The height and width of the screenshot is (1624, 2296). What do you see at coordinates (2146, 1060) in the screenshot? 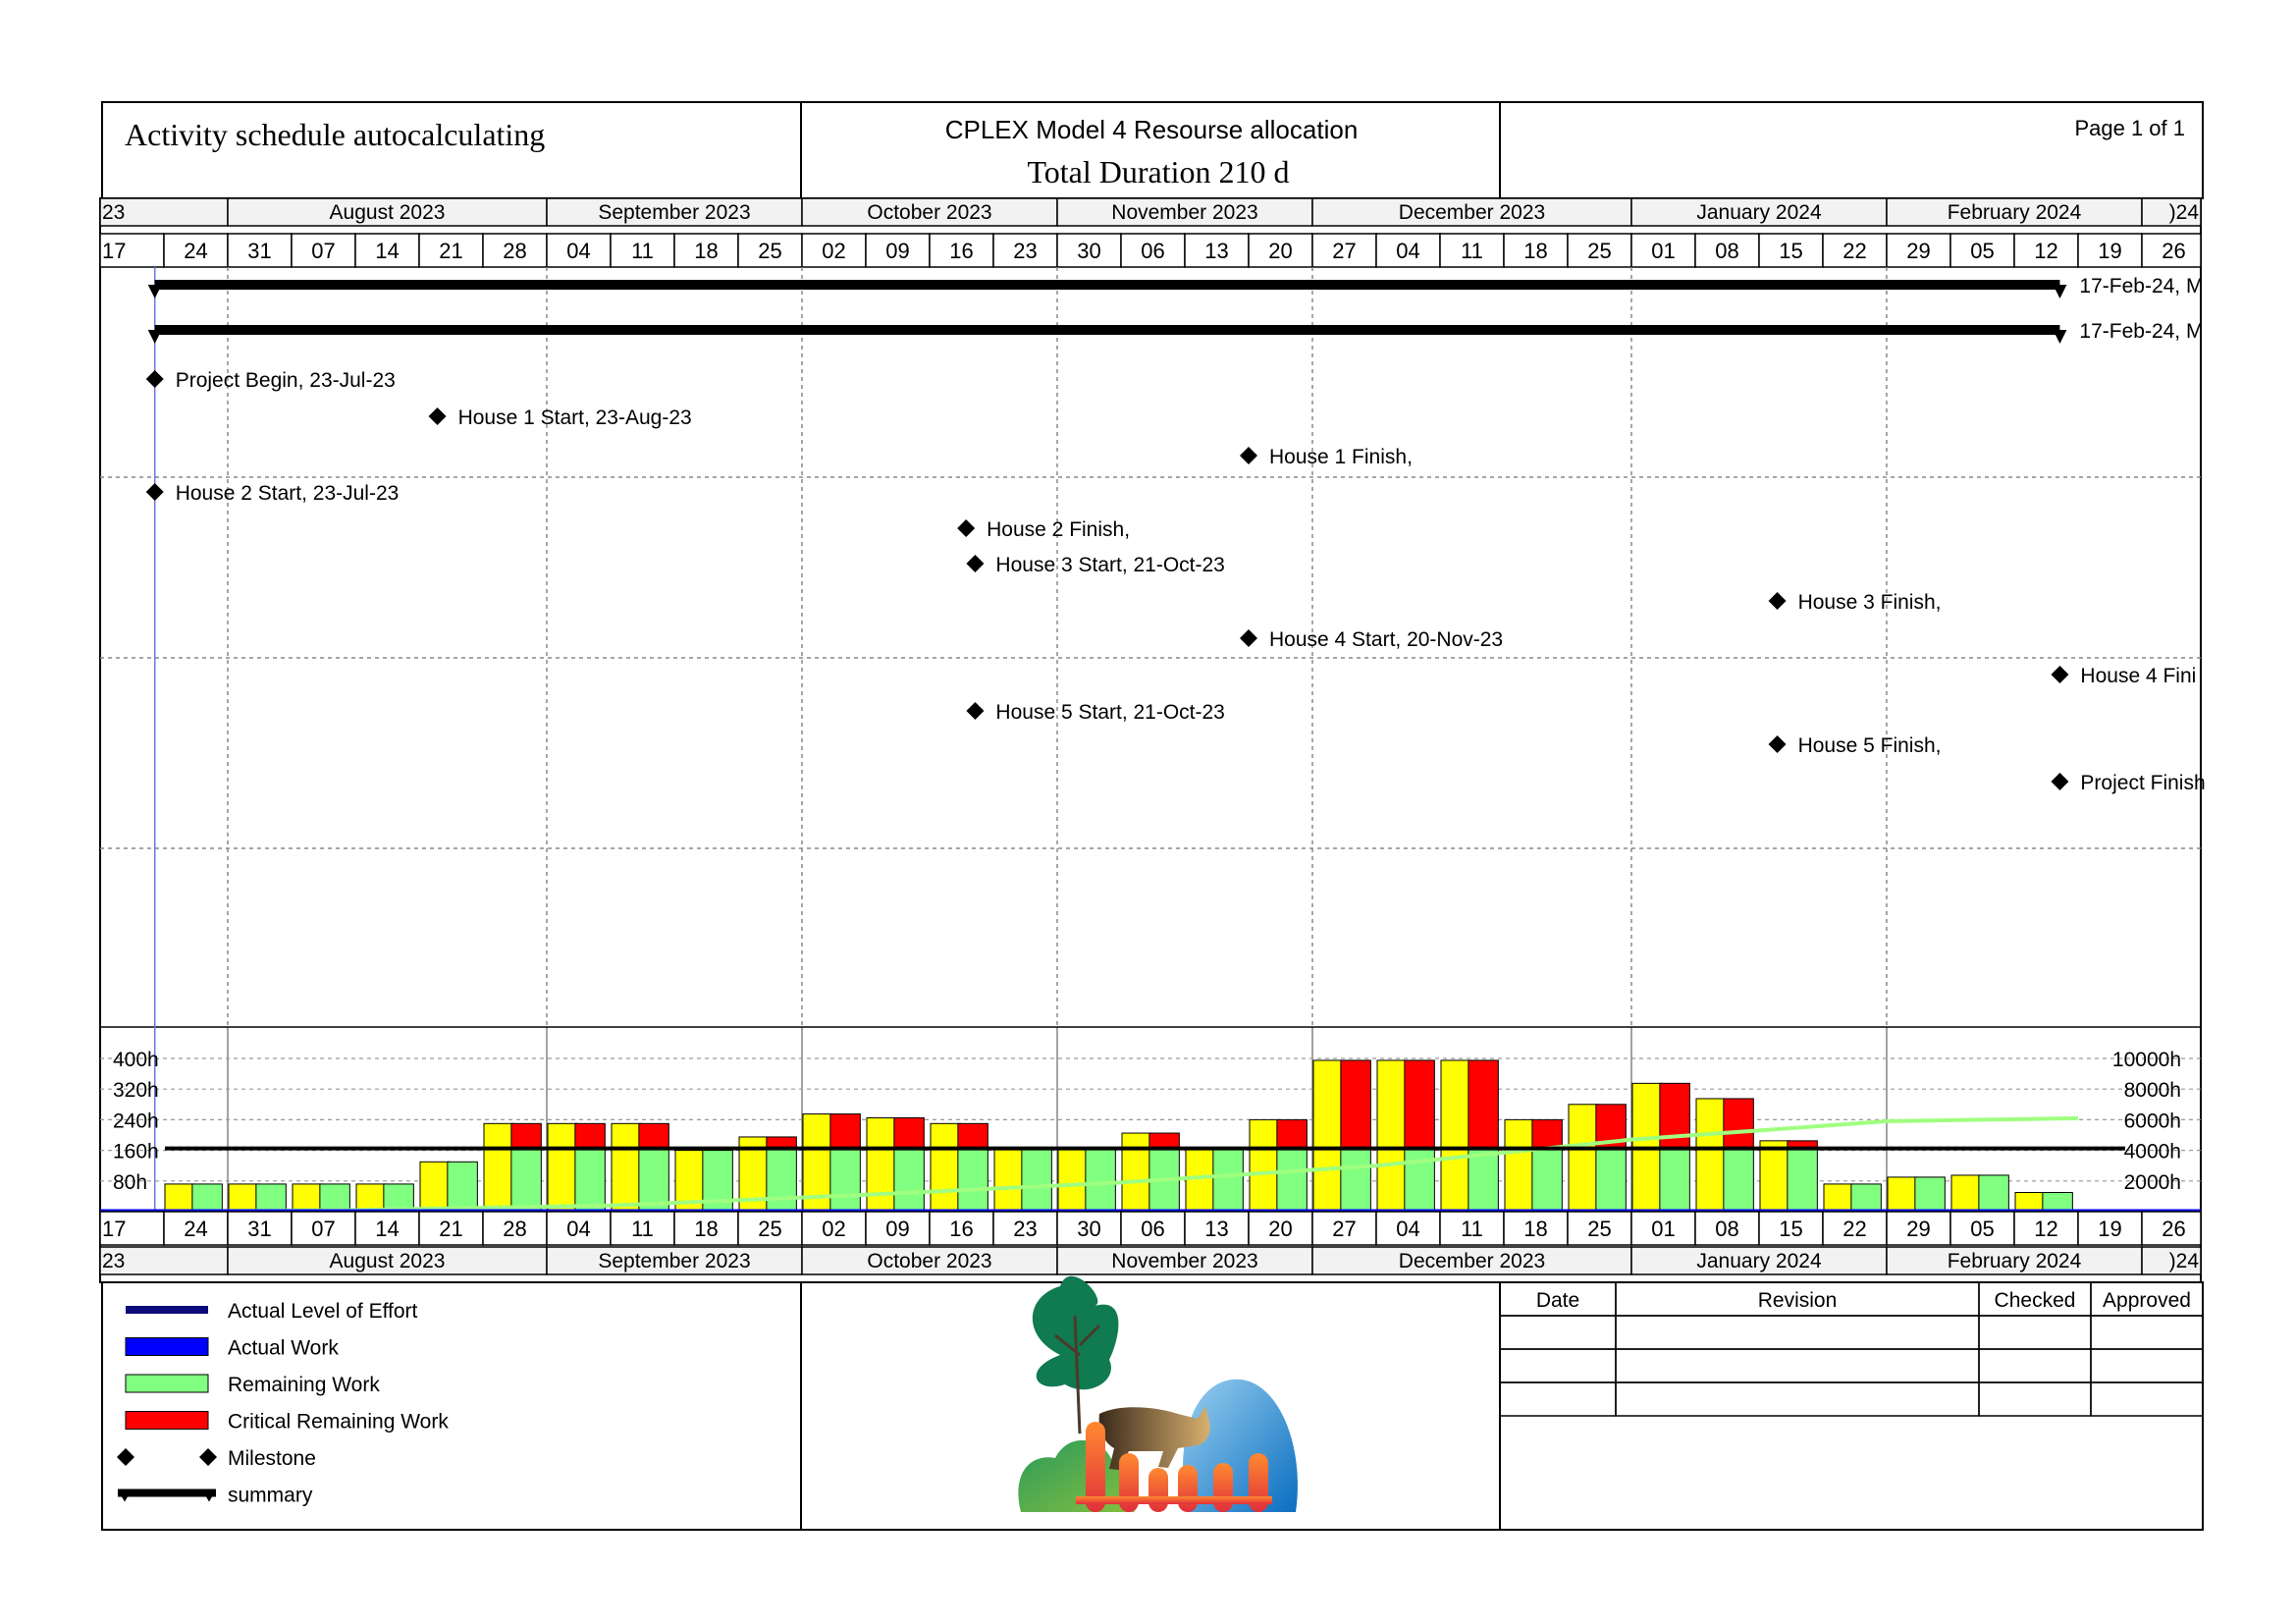
I see `y-tick-label-right: 10000h` at bounding box center [2146, 1060].